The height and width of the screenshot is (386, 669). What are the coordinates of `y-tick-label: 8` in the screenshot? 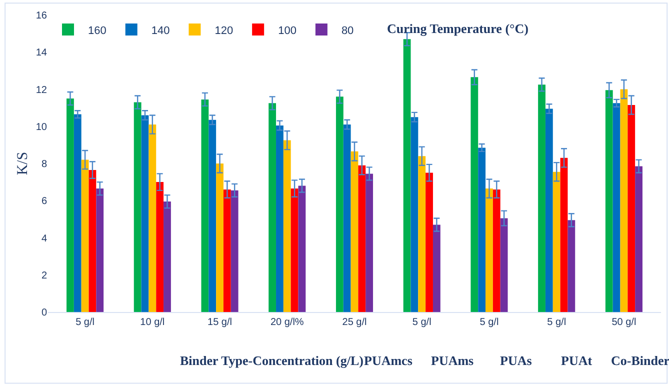 It's located at (44, 164).